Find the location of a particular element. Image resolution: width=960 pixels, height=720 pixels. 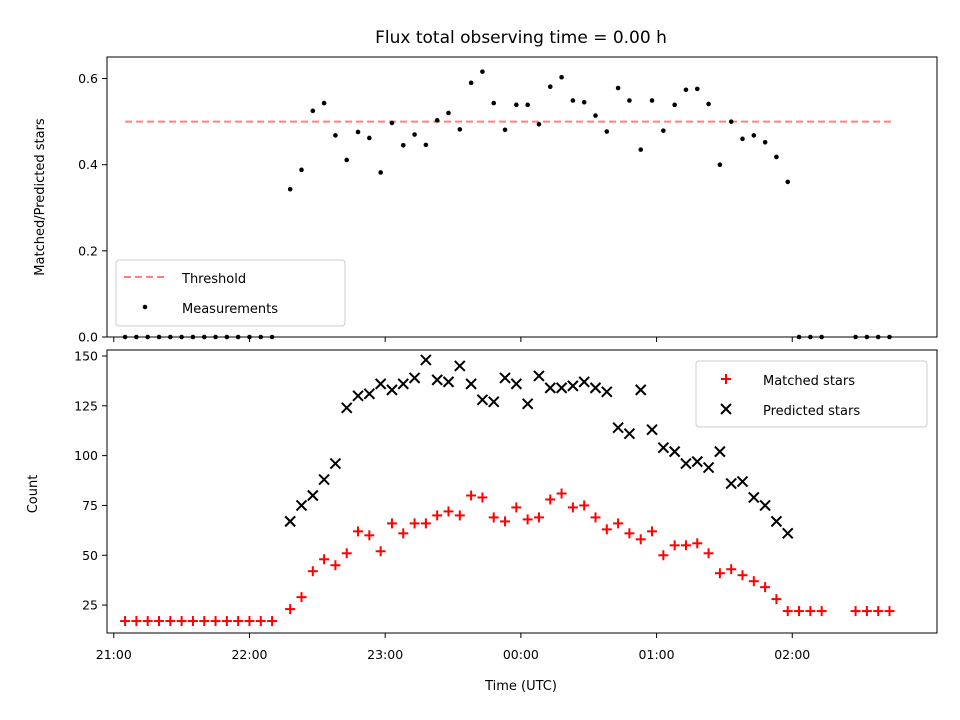

matched-stars-swatch-mark is located at coordinates (726, 379).